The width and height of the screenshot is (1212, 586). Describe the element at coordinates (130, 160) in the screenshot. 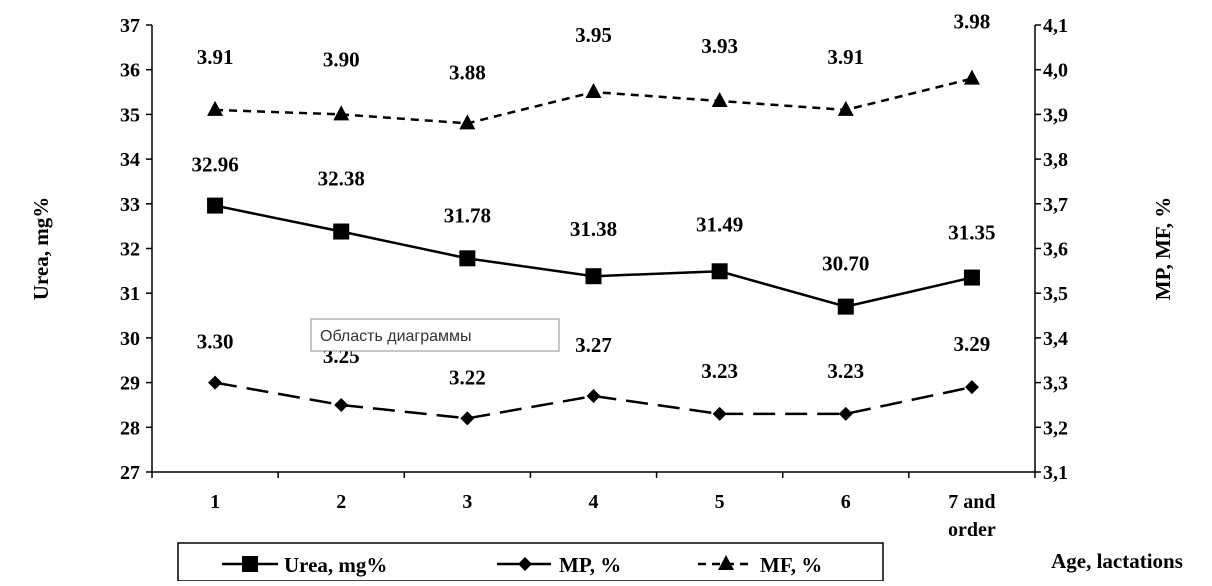

I see `y-tick-label: 34` at that location.